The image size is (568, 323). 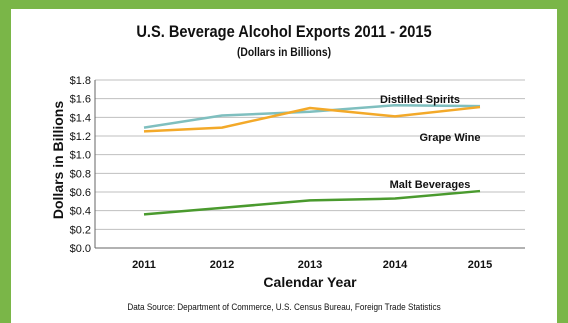 What do you see at coordinates (80, 193) in the screenshot?
I see `y-tick-label: $0.6` at bounding box center [80, 193].